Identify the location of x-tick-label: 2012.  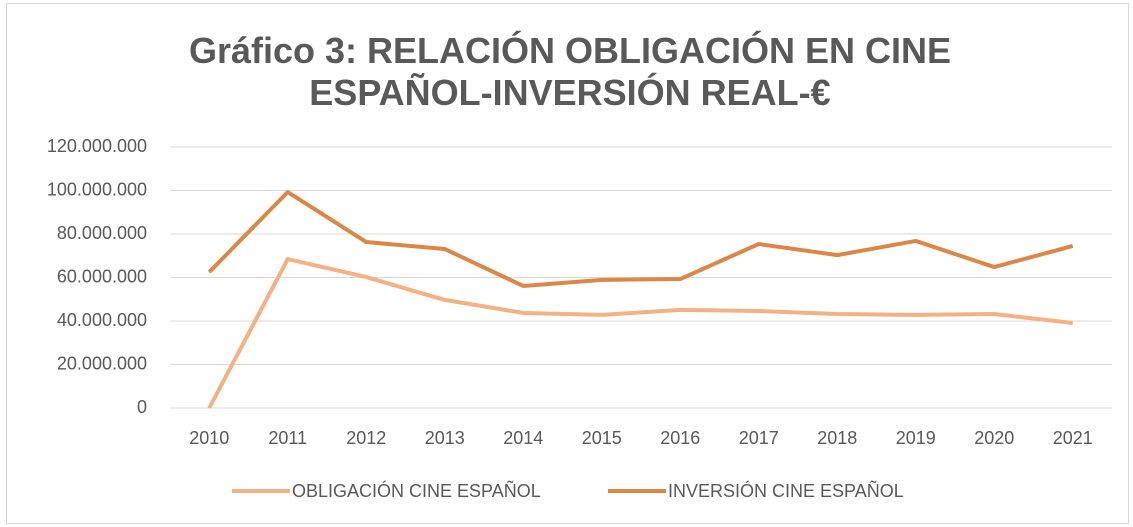
(366, 438).